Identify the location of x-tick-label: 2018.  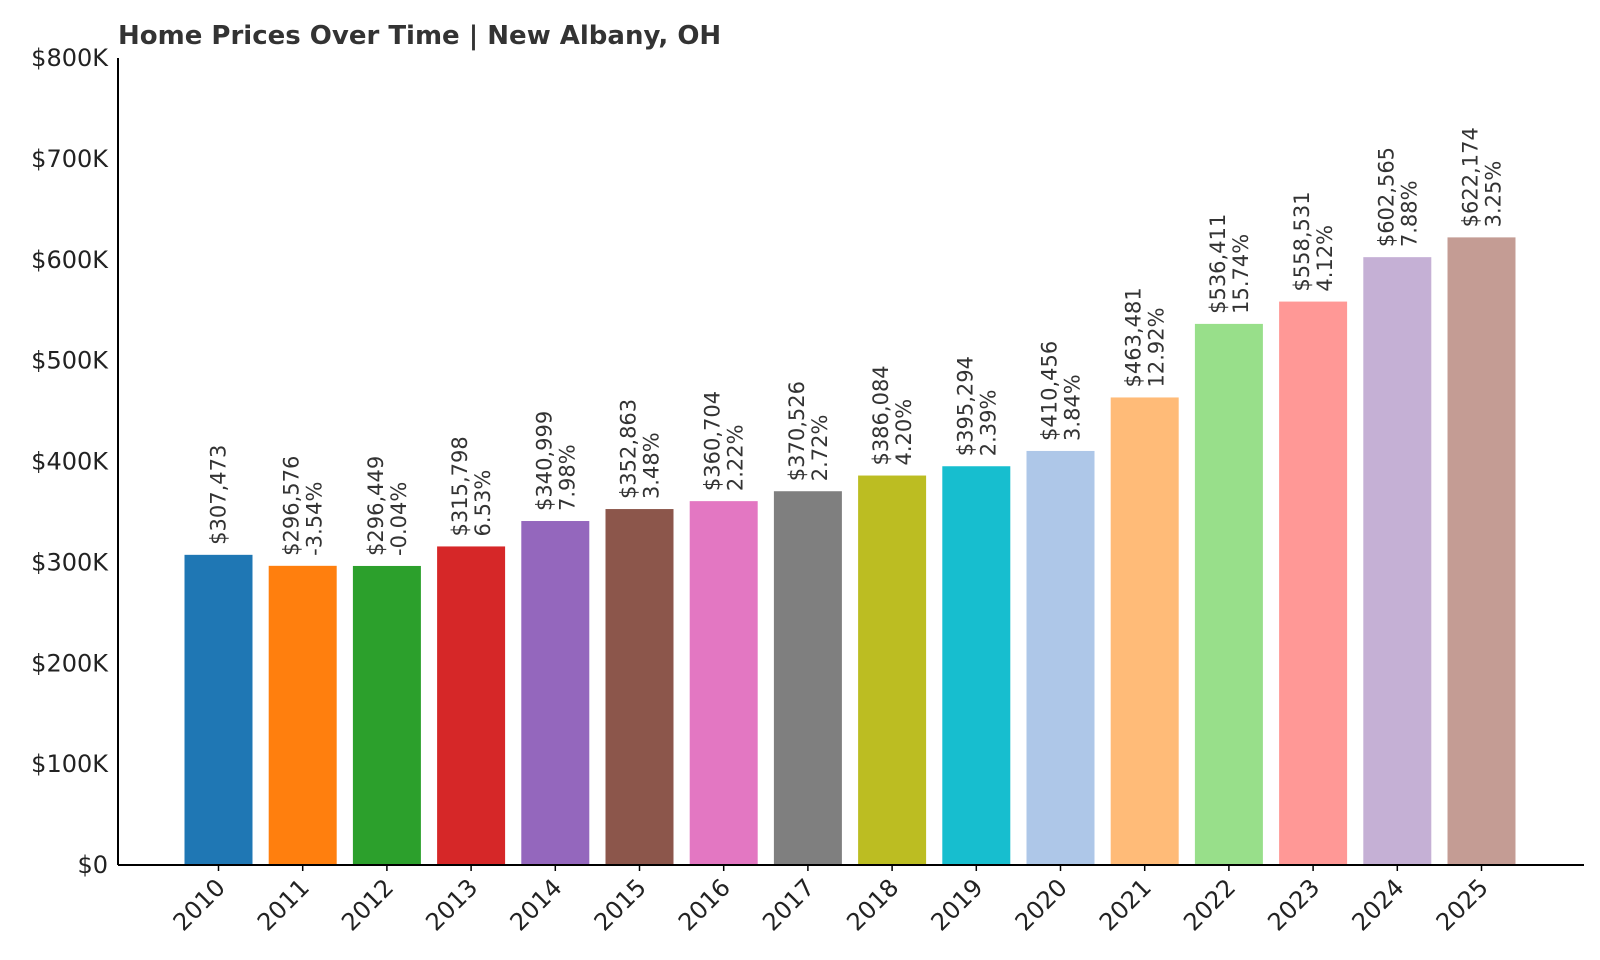
(872, 904).